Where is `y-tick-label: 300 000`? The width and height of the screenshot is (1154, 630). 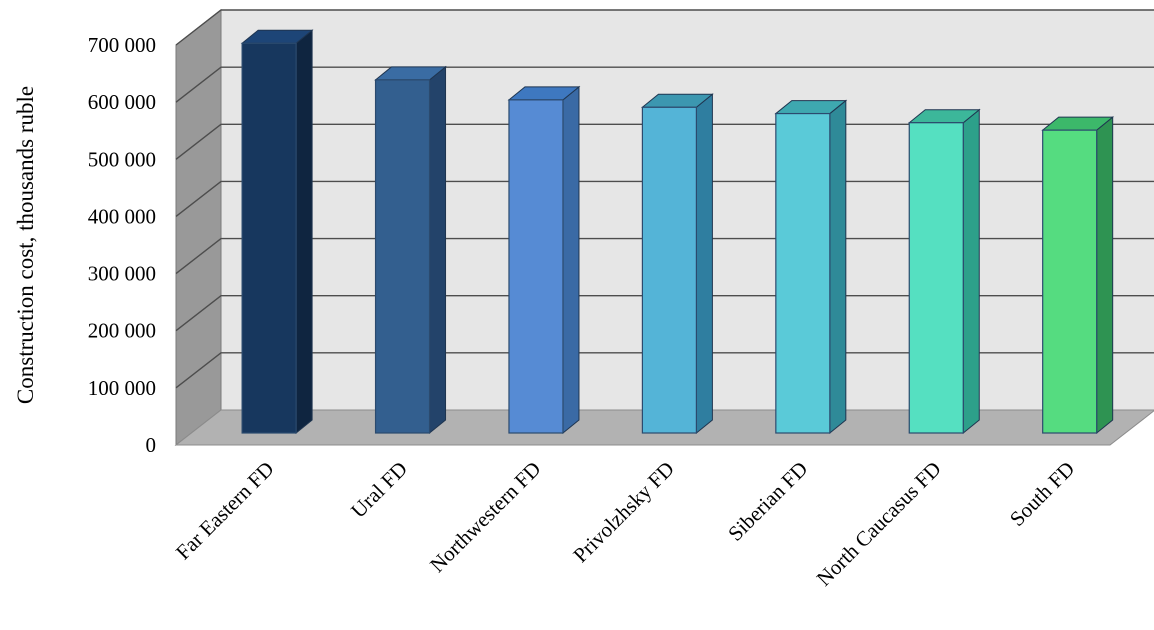 y-tick-label: 300 000 is located at coordinates (122, 274).